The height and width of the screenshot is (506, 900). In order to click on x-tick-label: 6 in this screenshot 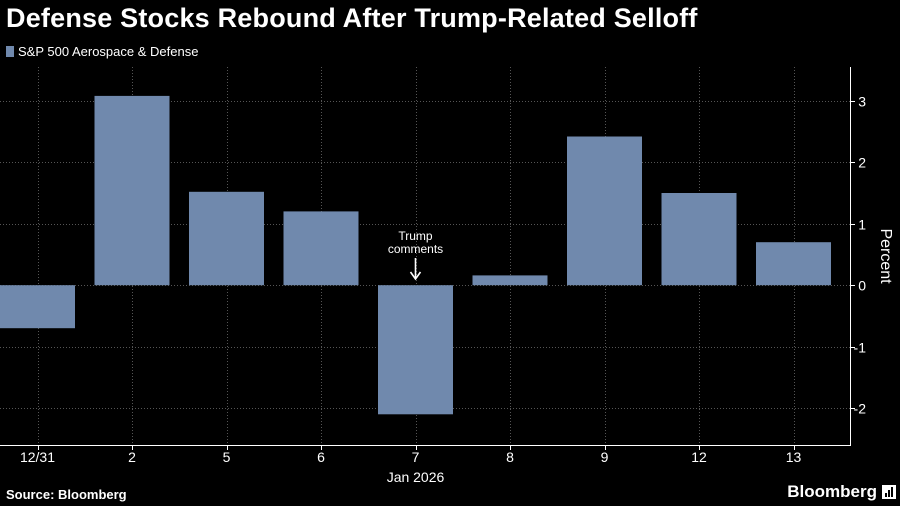, I will do `click(321, 457)`.